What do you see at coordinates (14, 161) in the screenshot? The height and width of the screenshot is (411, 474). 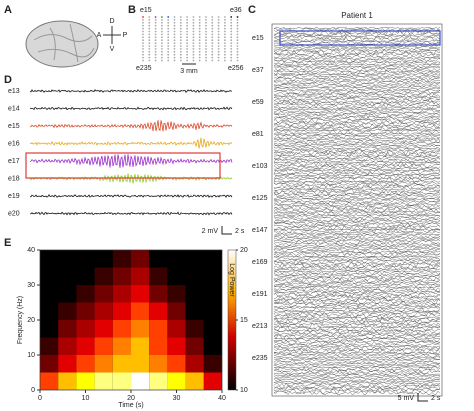 I see `channel-label: e17` at bounding box center [14, 161].